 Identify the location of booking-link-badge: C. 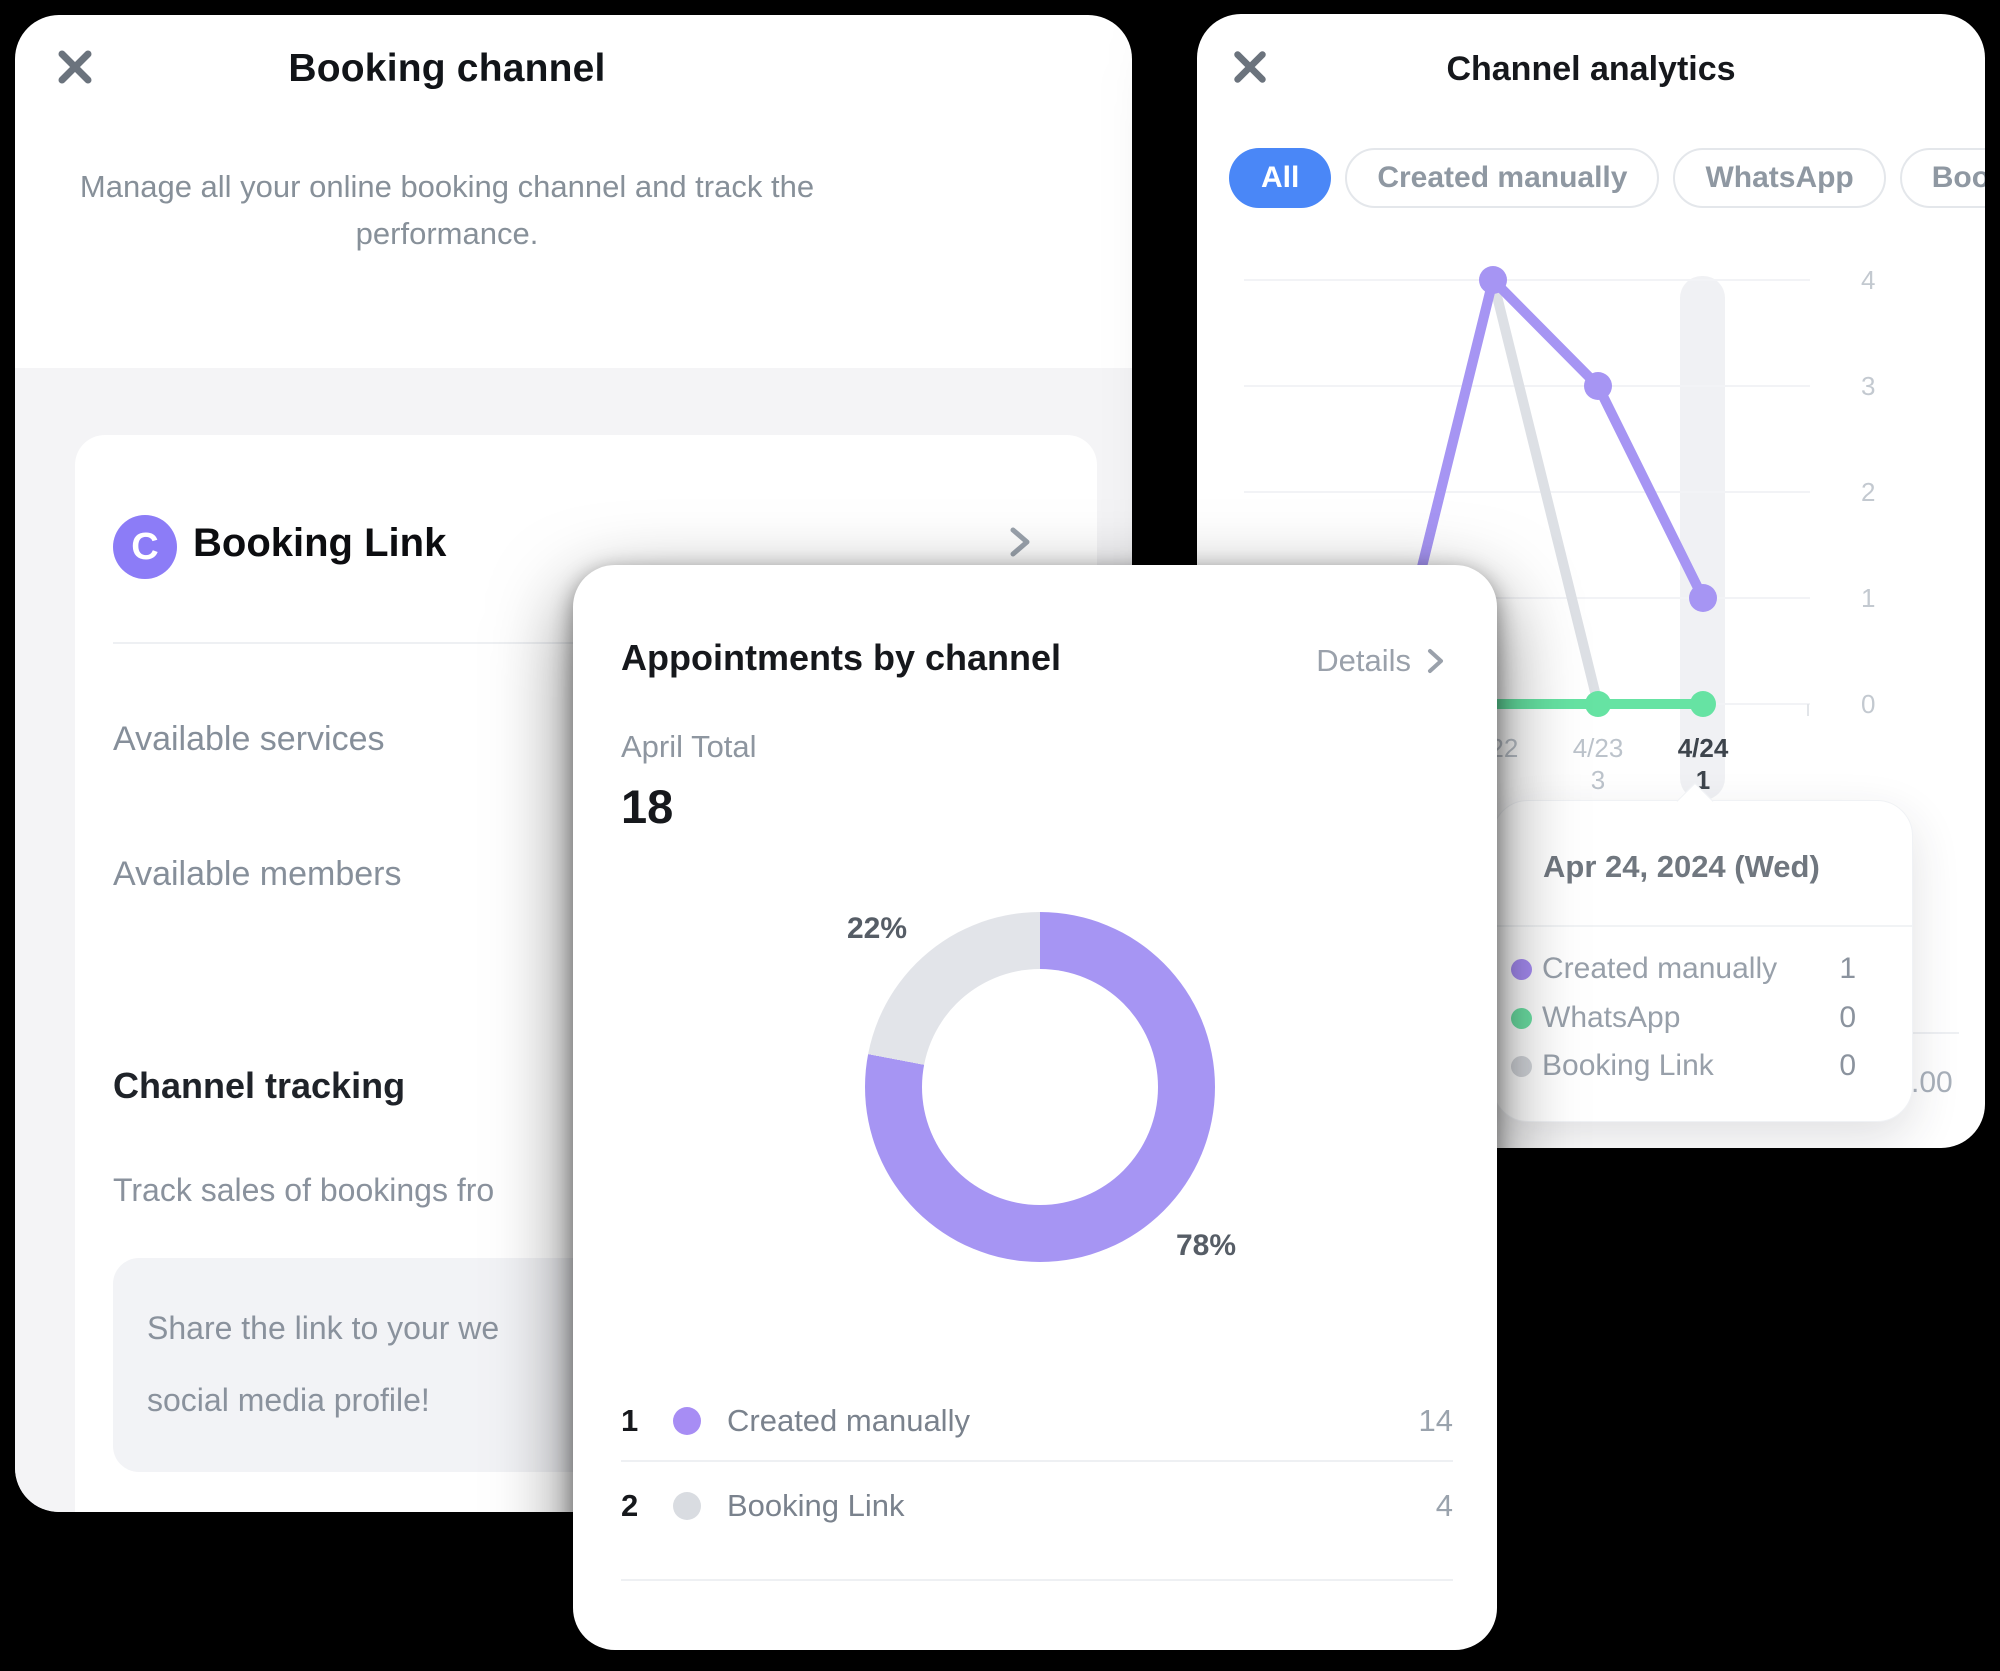
(145, 547).